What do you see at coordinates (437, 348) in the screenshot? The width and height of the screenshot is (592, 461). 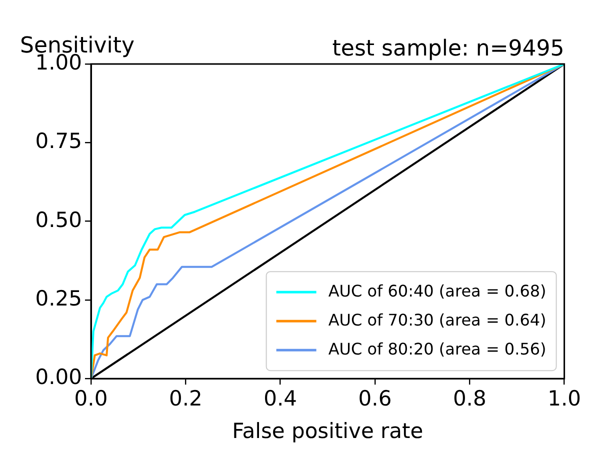 I see `legend-label: AUC of 80:20 (area = 0.56)` at bounding box center [437, 348].